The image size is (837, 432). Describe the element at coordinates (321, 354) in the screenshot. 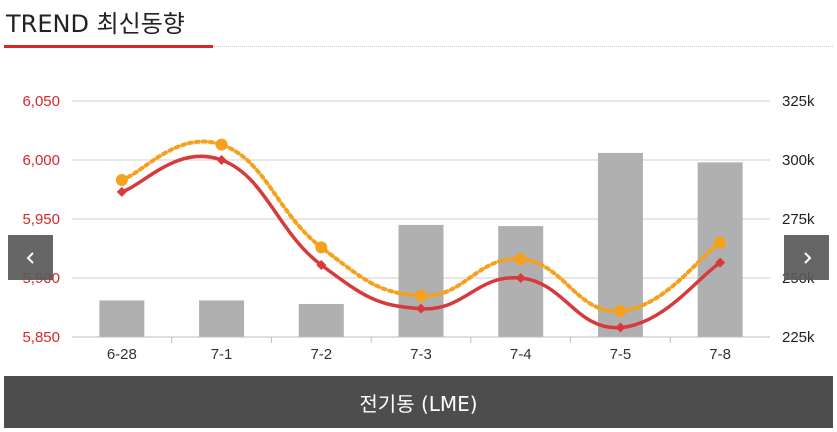

I see `x-tick-label: 7-2` at that location.